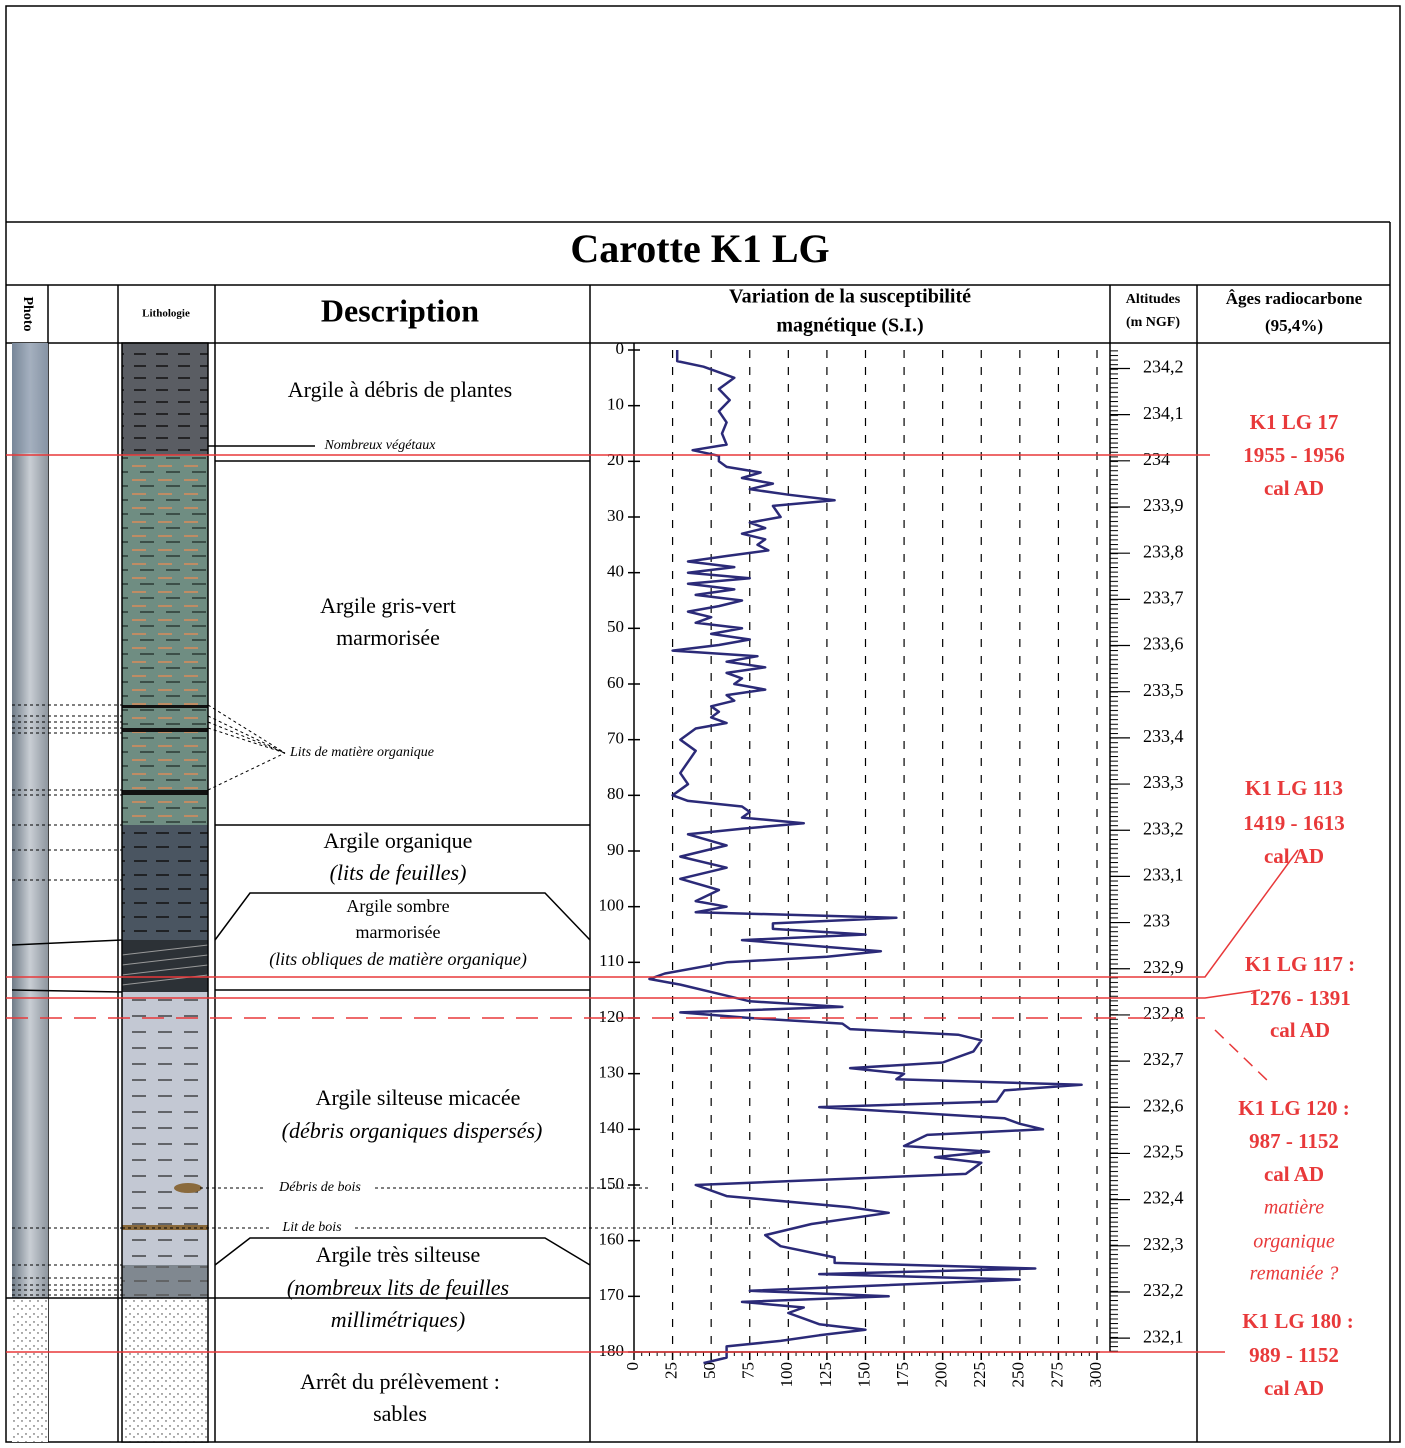 The image size is (1405, 1448). Describe the element at coordinates (825, 1375) in the screenshot. I see `x-tick-label: 125` at that location.